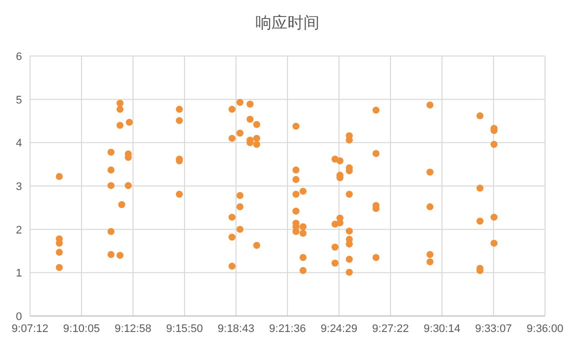 The image size is (570, 346). Describe the element at coordinates (236, 329) in the screenshot. I see `x-tick-label: 9:18:43` at that location.